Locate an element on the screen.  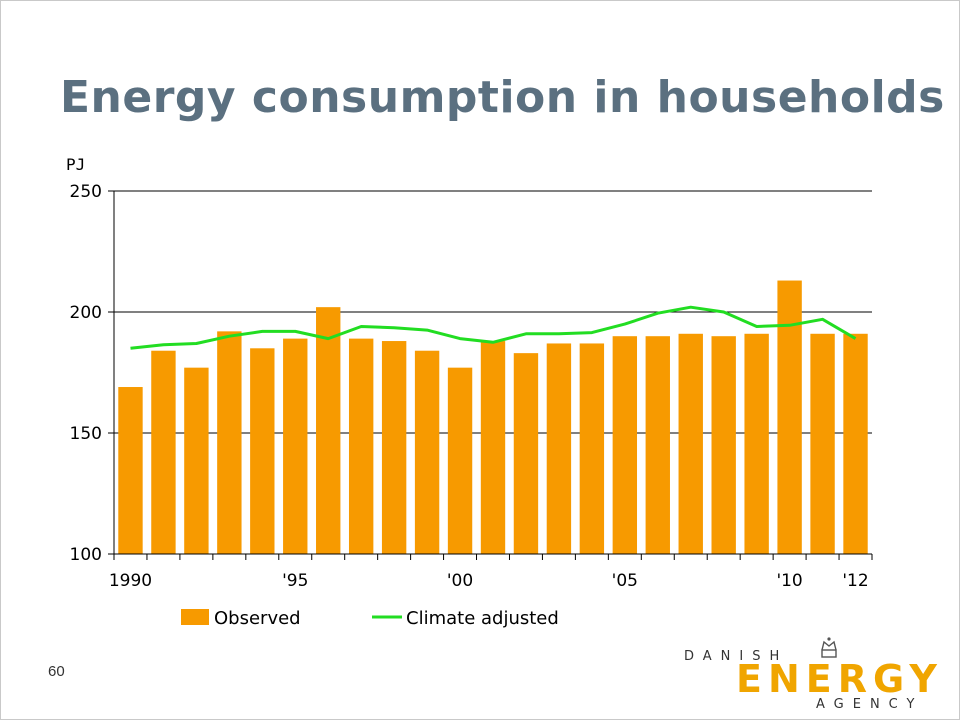
bar-observed-2008 is located at coordinates (723, 445).